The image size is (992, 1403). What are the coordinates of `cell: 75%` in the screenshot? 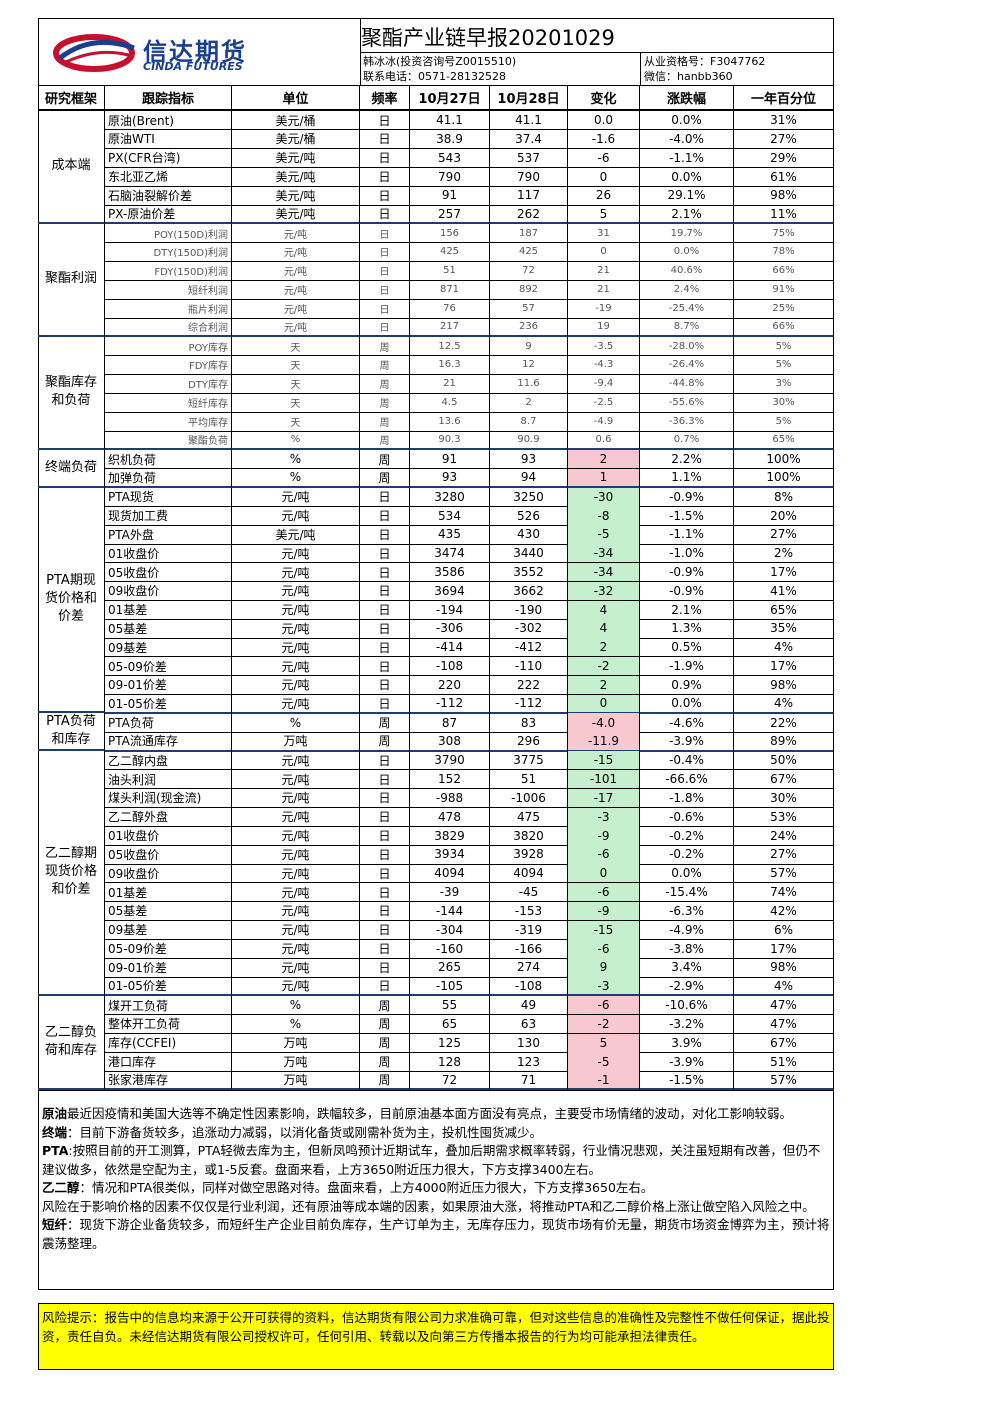 It's located at (784, 233).